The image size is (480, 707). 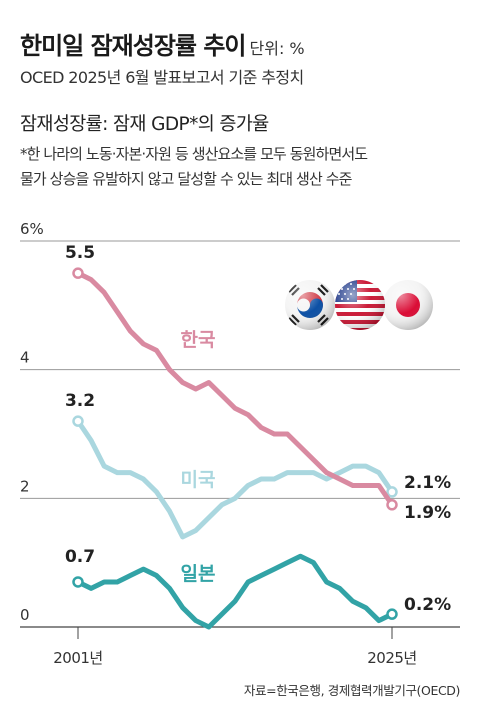 I want to click on usa-end-label: 2.1%, so click(x=427, y=483).